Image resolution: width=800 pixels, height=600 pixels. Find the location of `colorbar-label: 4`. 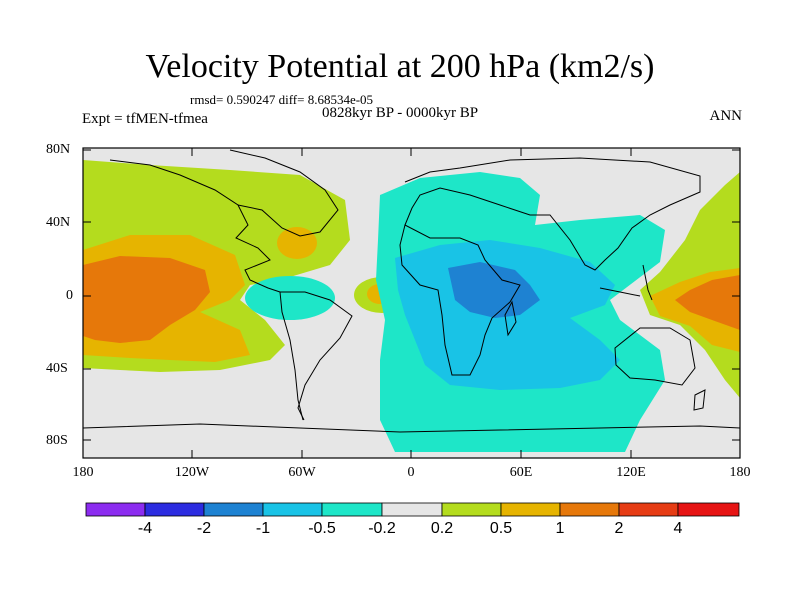

colorbar-label: 4 is located at coordinates (678, 528).